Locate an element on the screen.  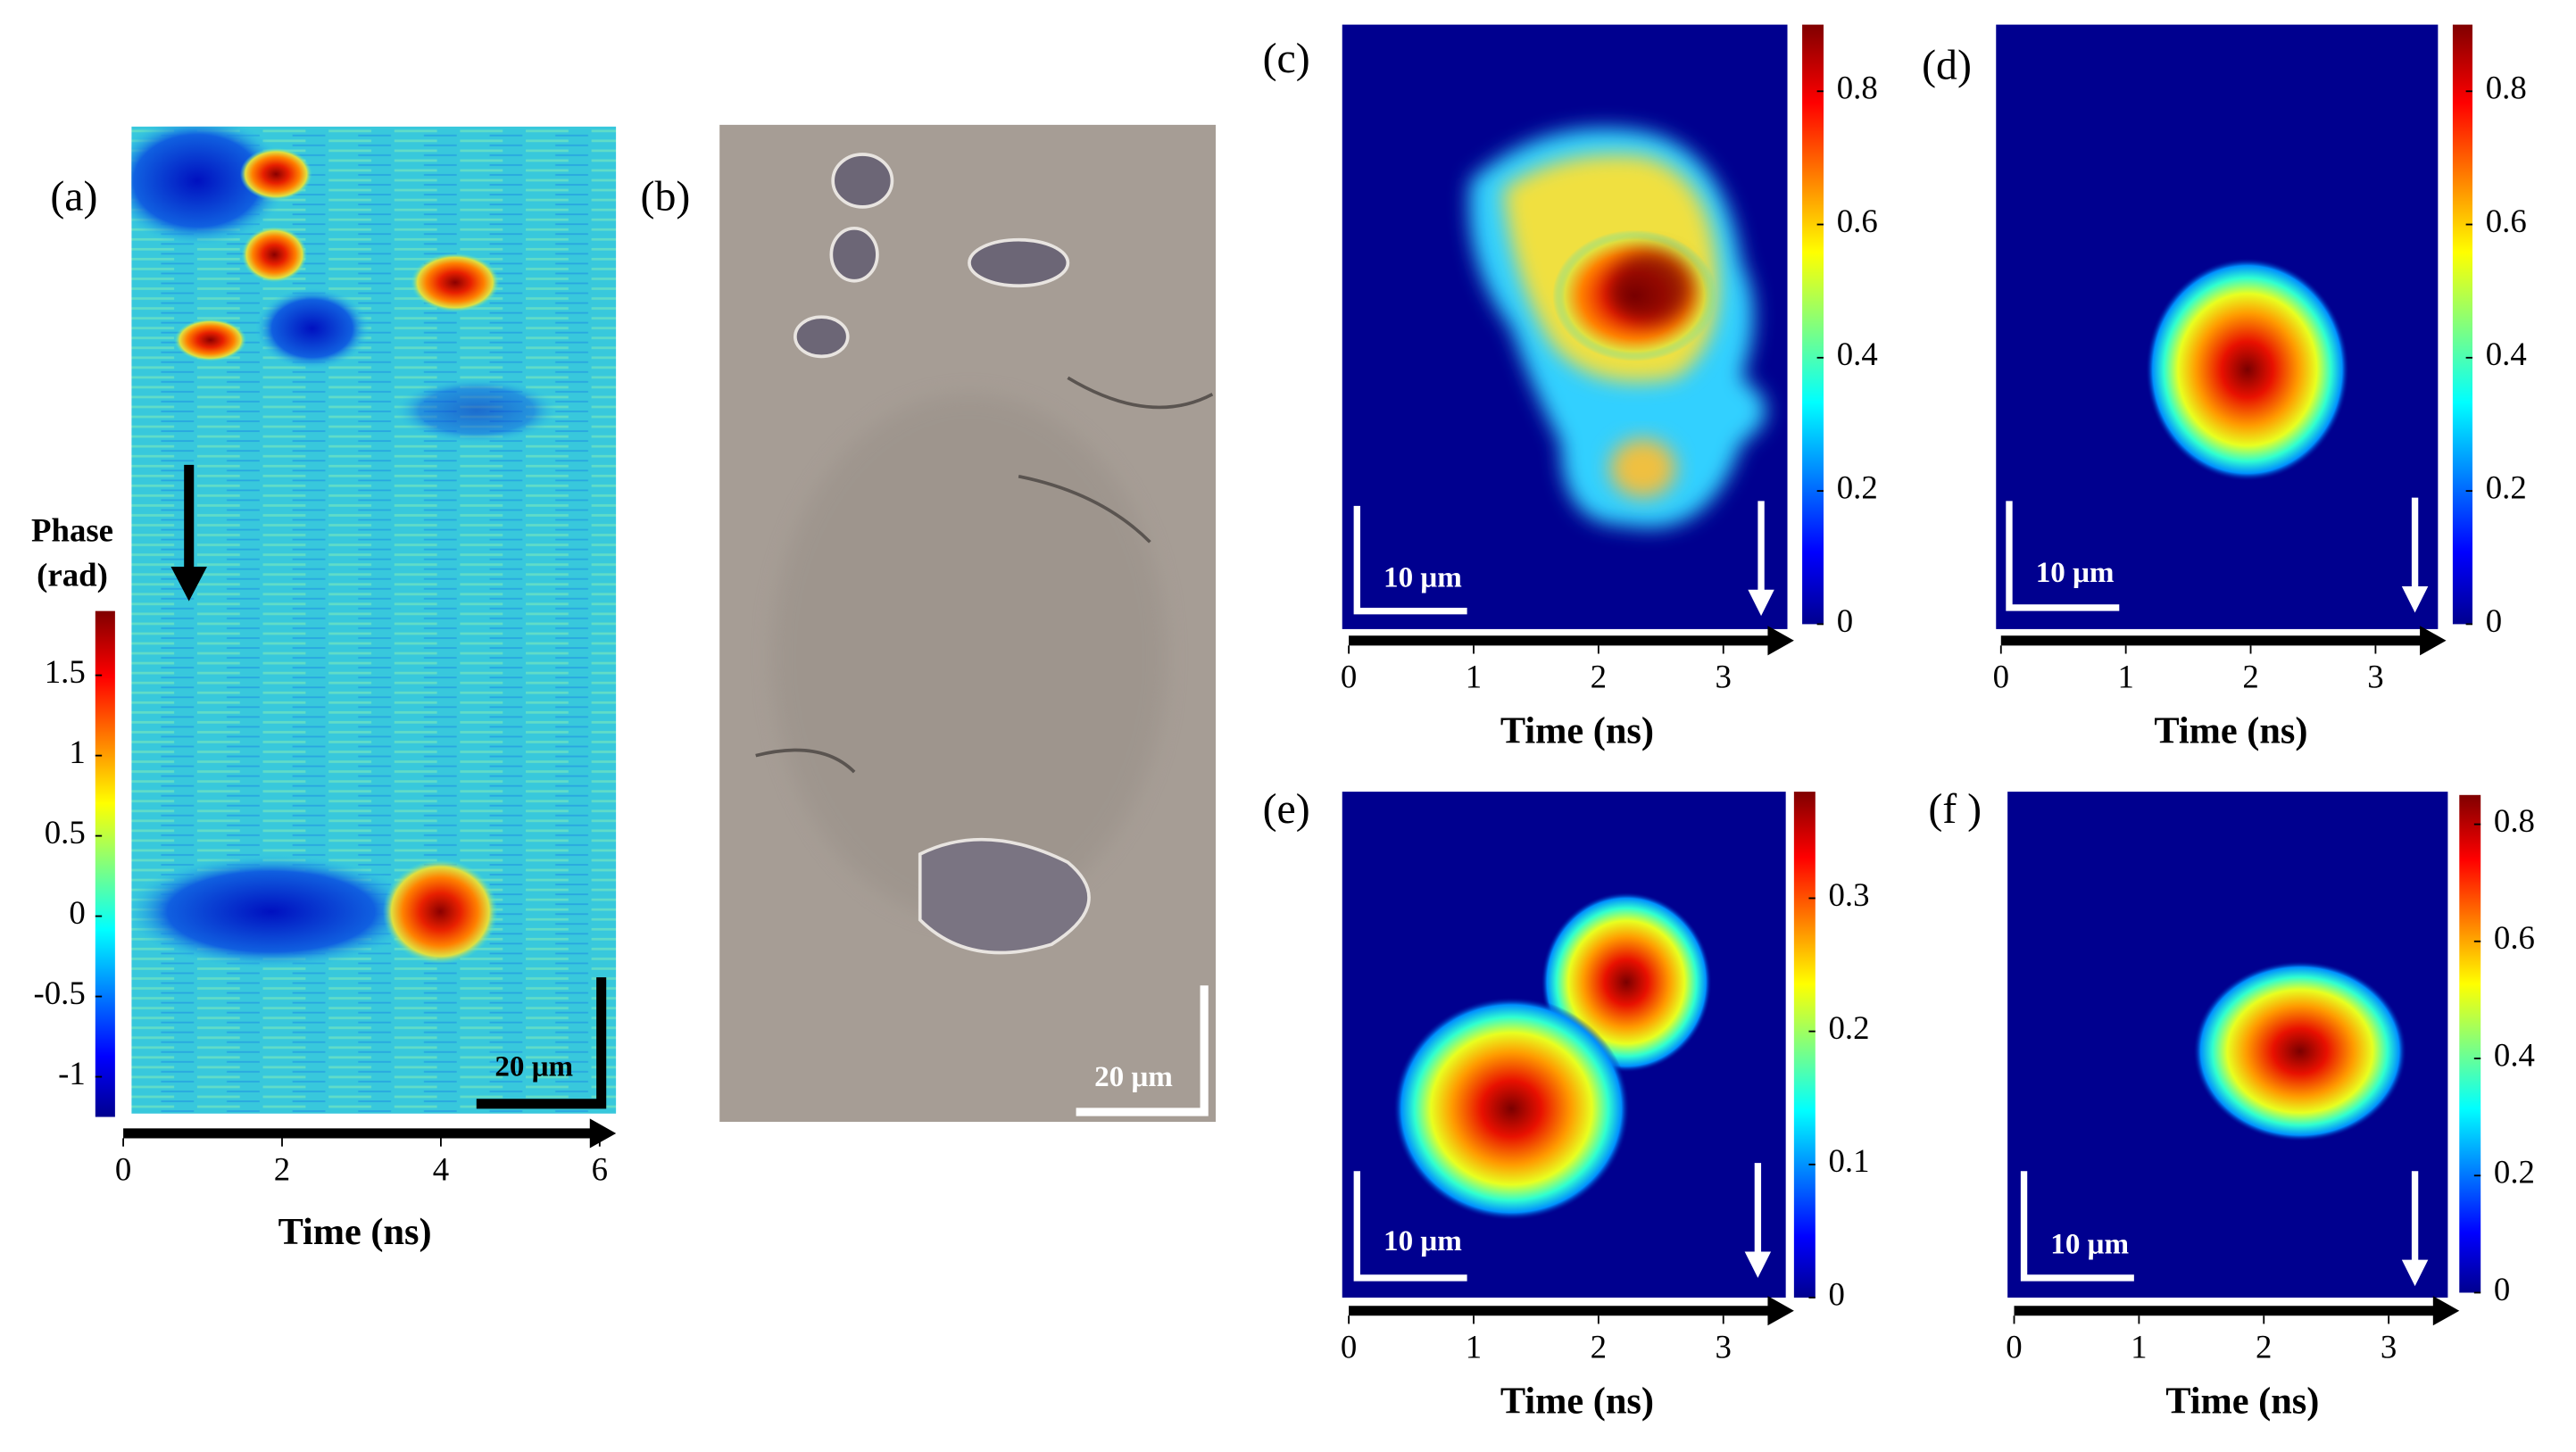
colorbar-label: (rad) is located at coordinates (73, 574).